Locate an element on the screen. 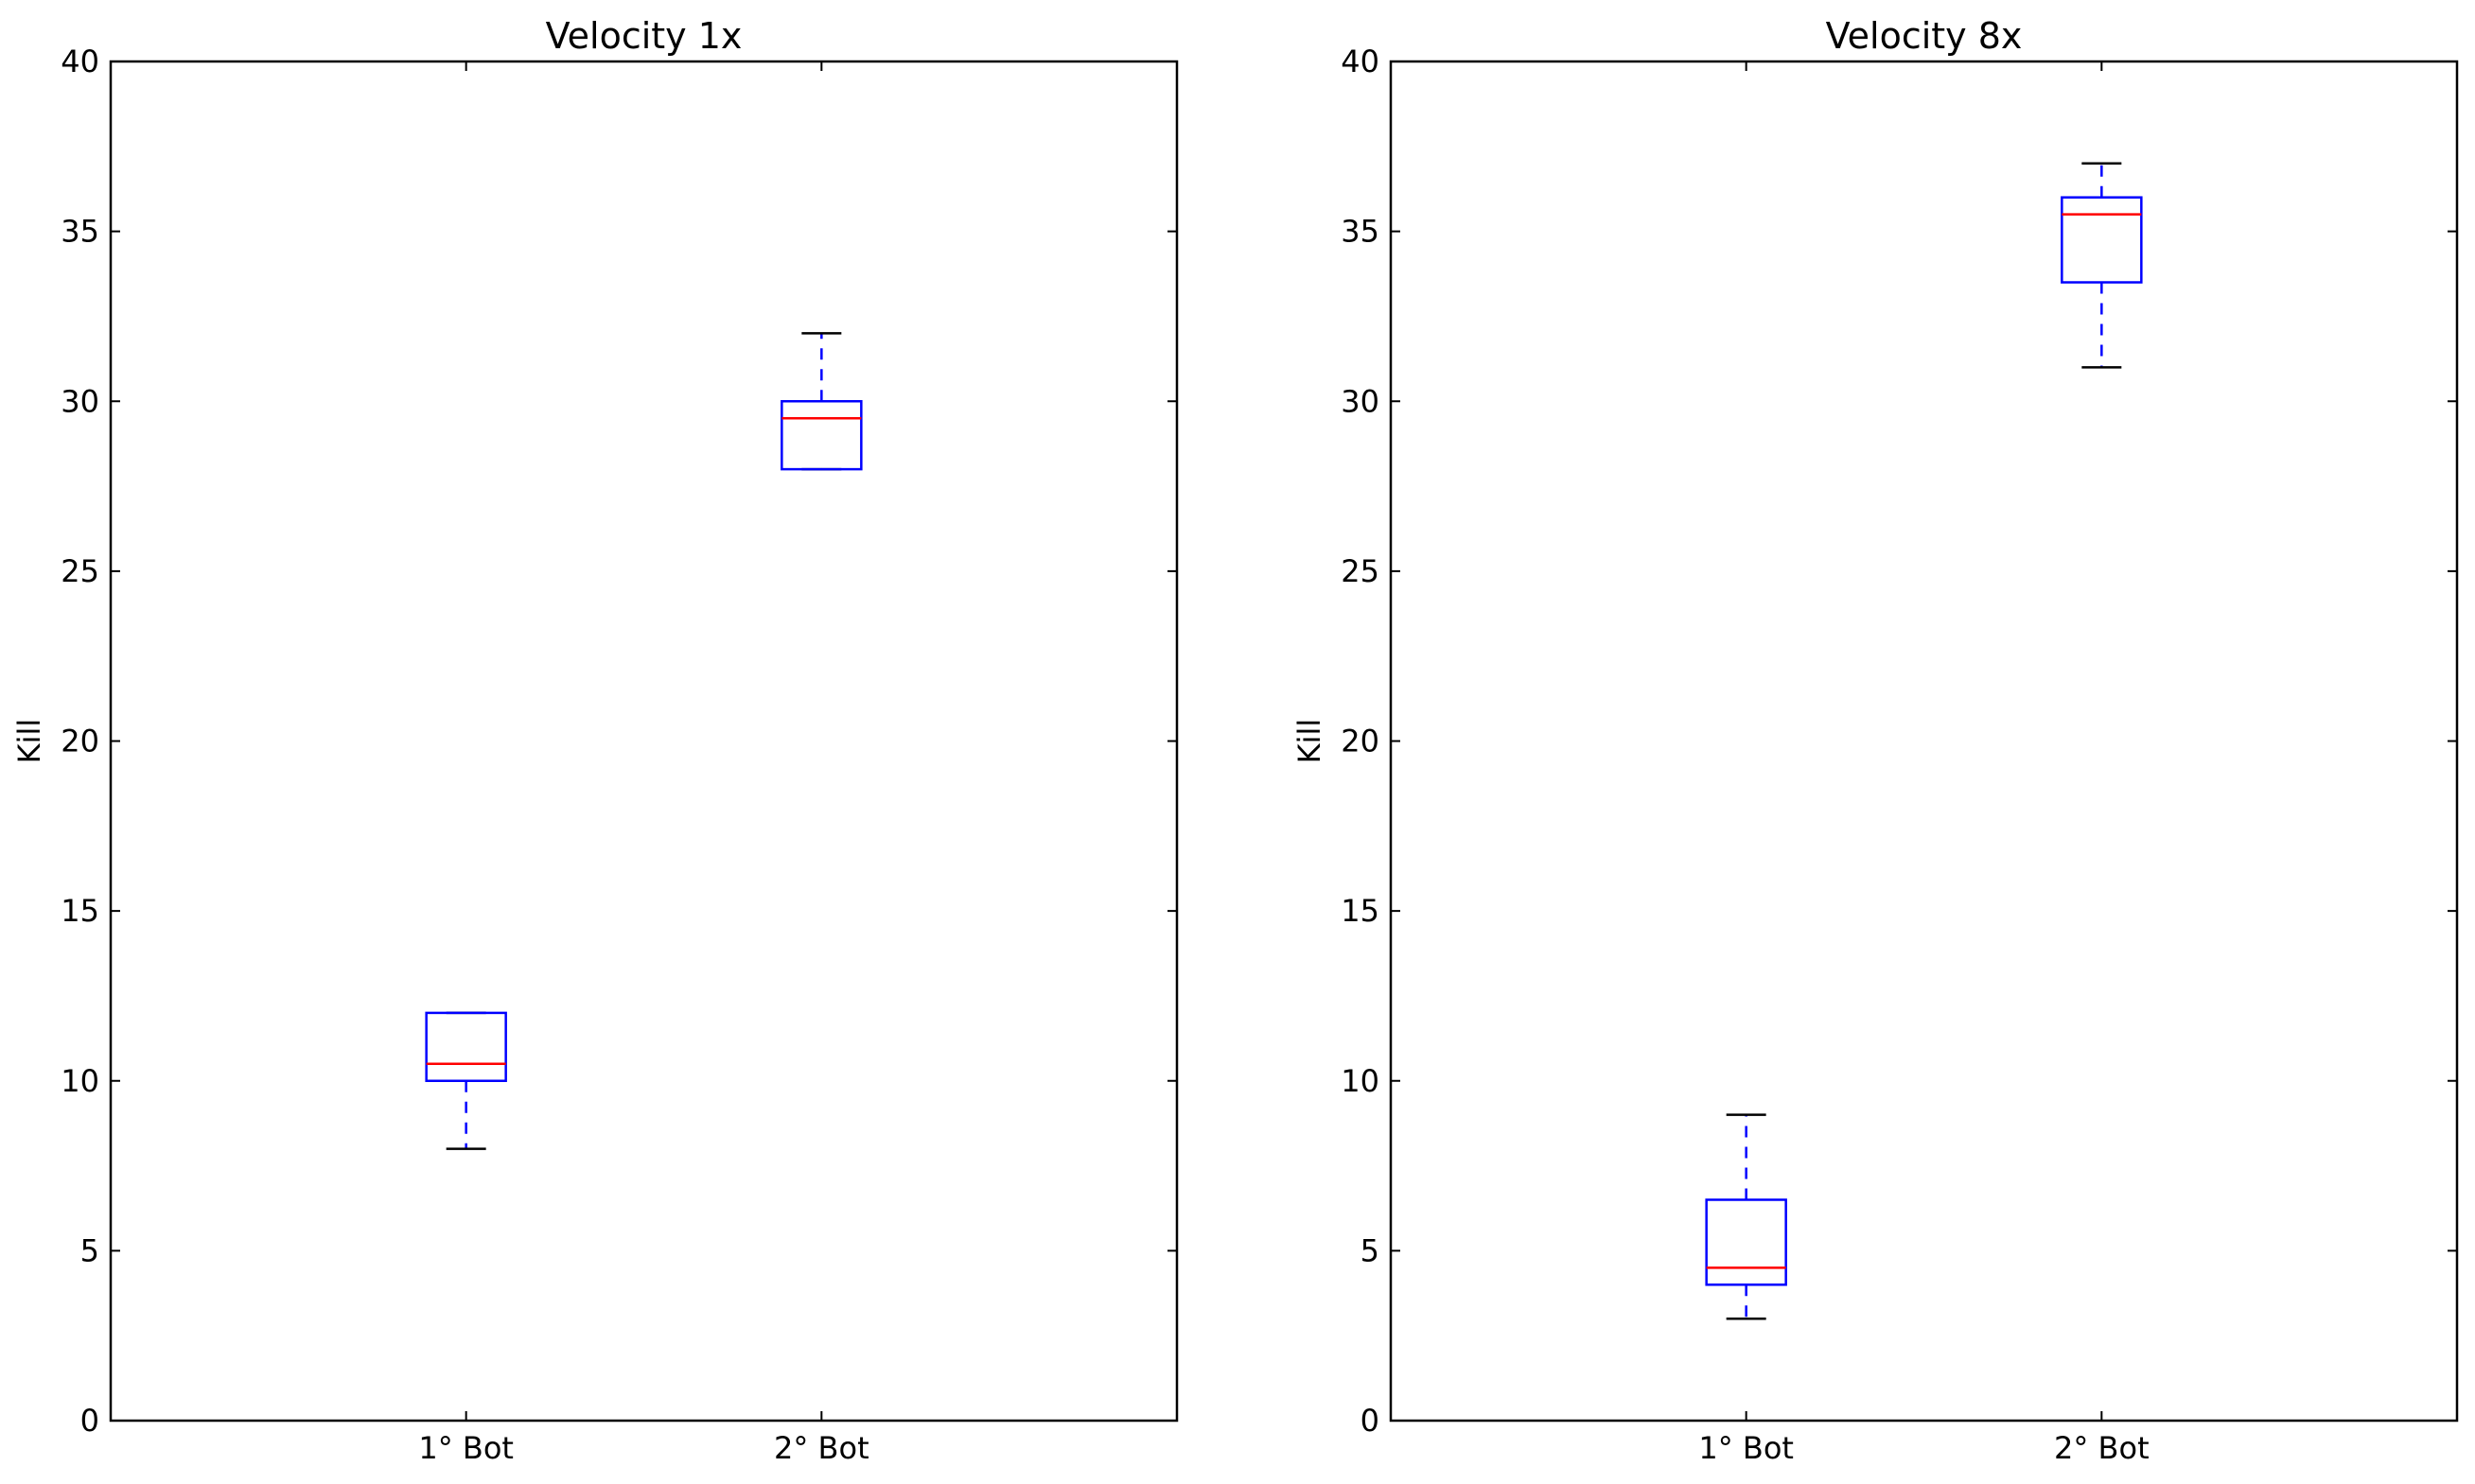 Image resolution: width=2475 pixels, height=1484 pixels. chart-title: Velocity 8x is located at coordinates (1924, 36).